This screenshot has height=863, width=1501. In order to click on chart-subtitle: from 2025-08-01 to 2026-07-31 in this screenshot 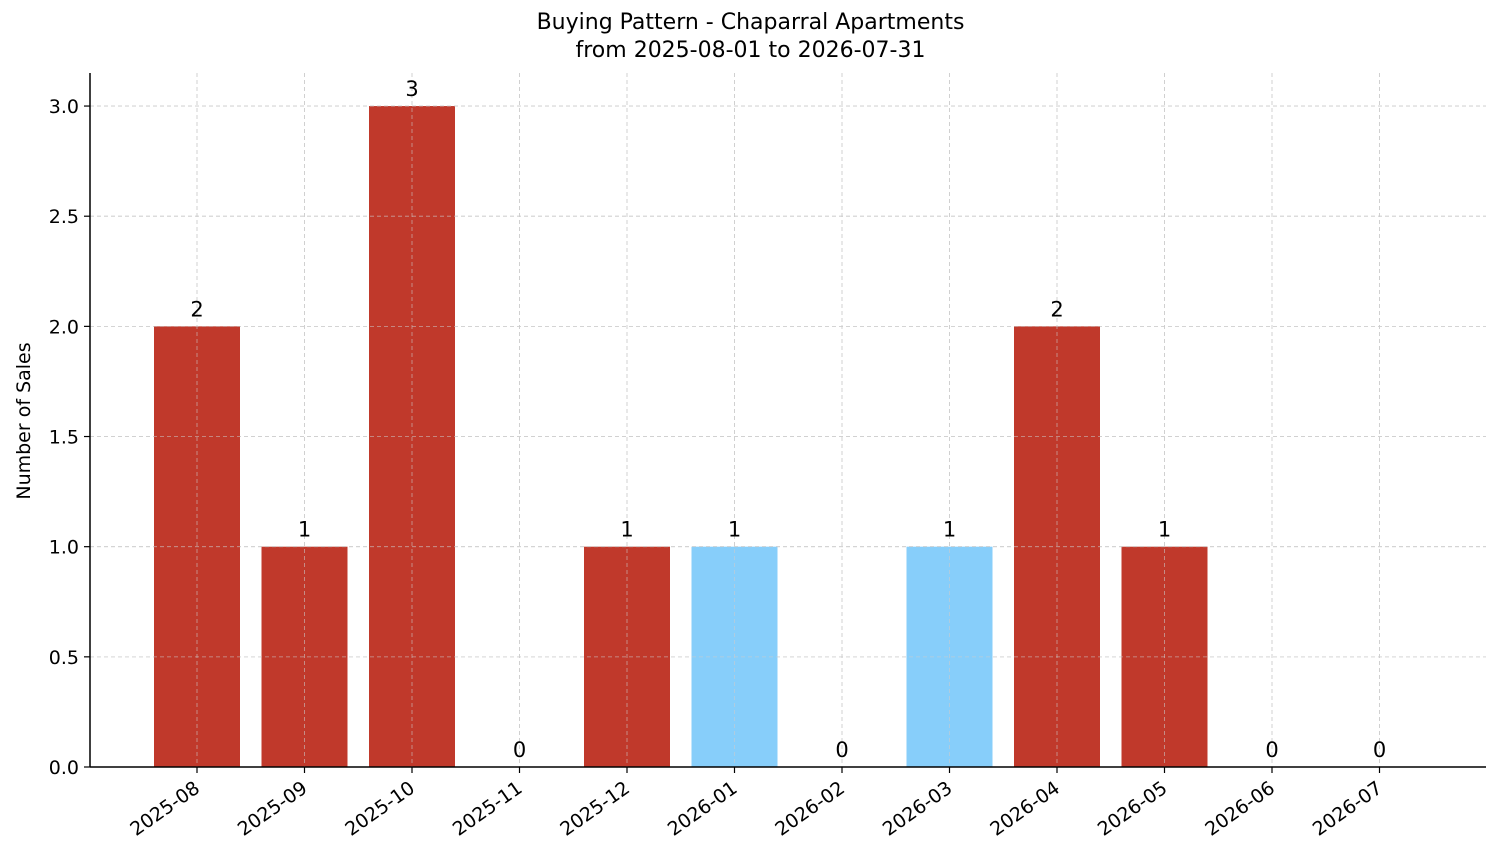, I will do `click(750, 50)`.